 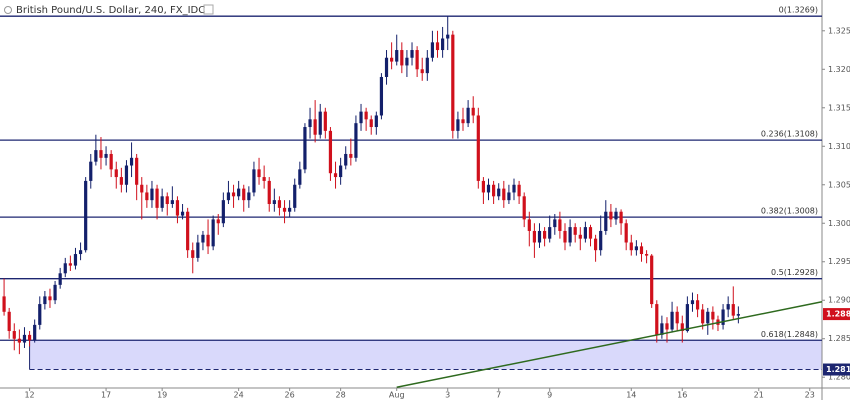 What do you see at coordinates (836, 369) in the screenshot?
I see `zone-price-box` at bounding box center [836, 369].